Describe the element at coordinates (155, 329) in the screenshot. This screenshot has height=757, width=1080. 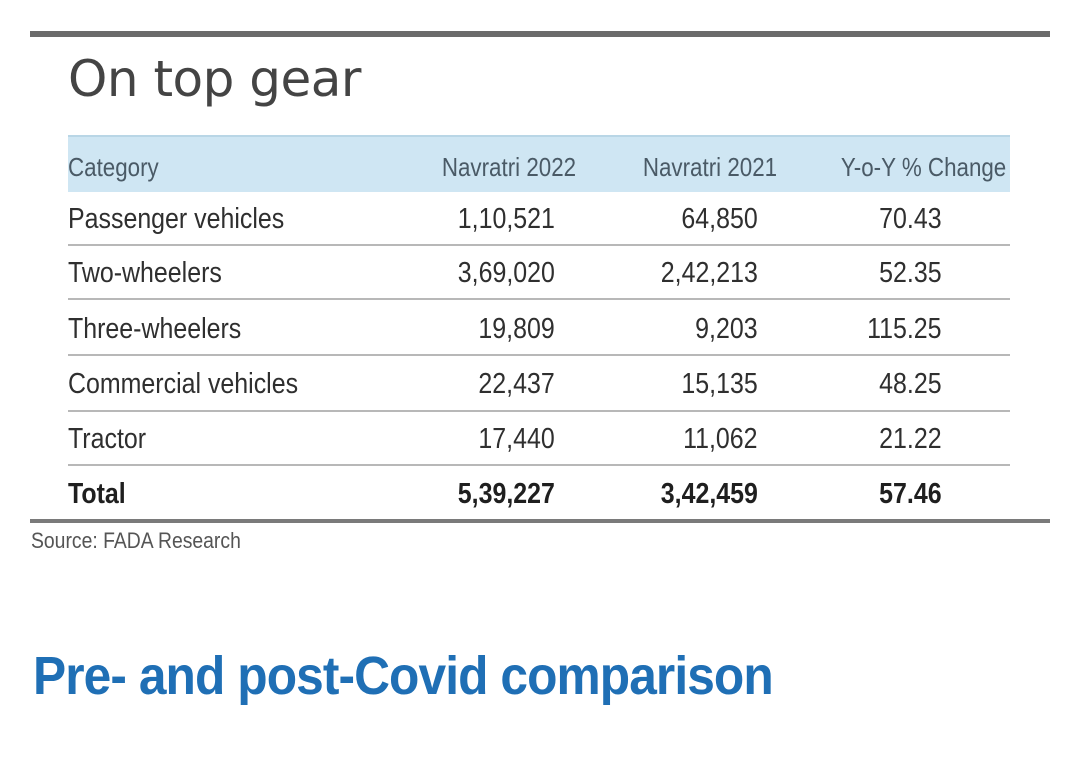
I see `row-category: Three-wheelers` at that location.